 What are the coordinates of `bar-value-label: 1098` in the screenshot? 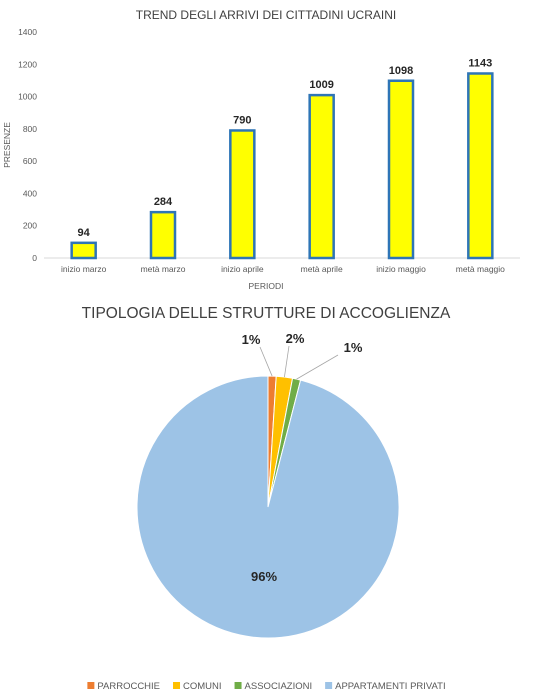 It's located at (401, 71).